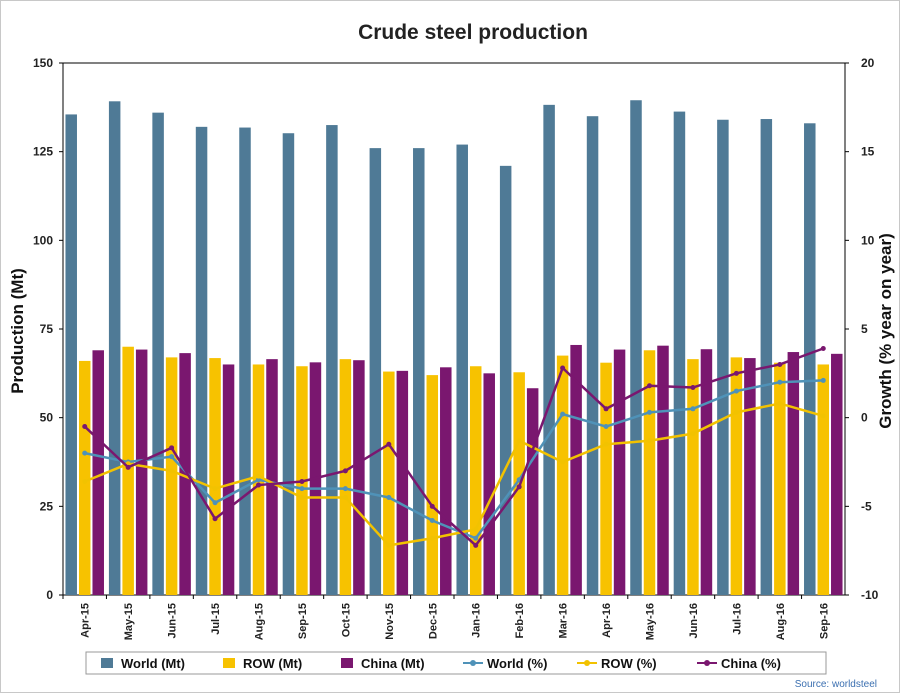 This screenshot has height=694, width=900. What do you see at coordinates (86, 620) in the screenshot?
I see `x-tick-label-apr-15: Apr-15` at bounding box center [86, 620].